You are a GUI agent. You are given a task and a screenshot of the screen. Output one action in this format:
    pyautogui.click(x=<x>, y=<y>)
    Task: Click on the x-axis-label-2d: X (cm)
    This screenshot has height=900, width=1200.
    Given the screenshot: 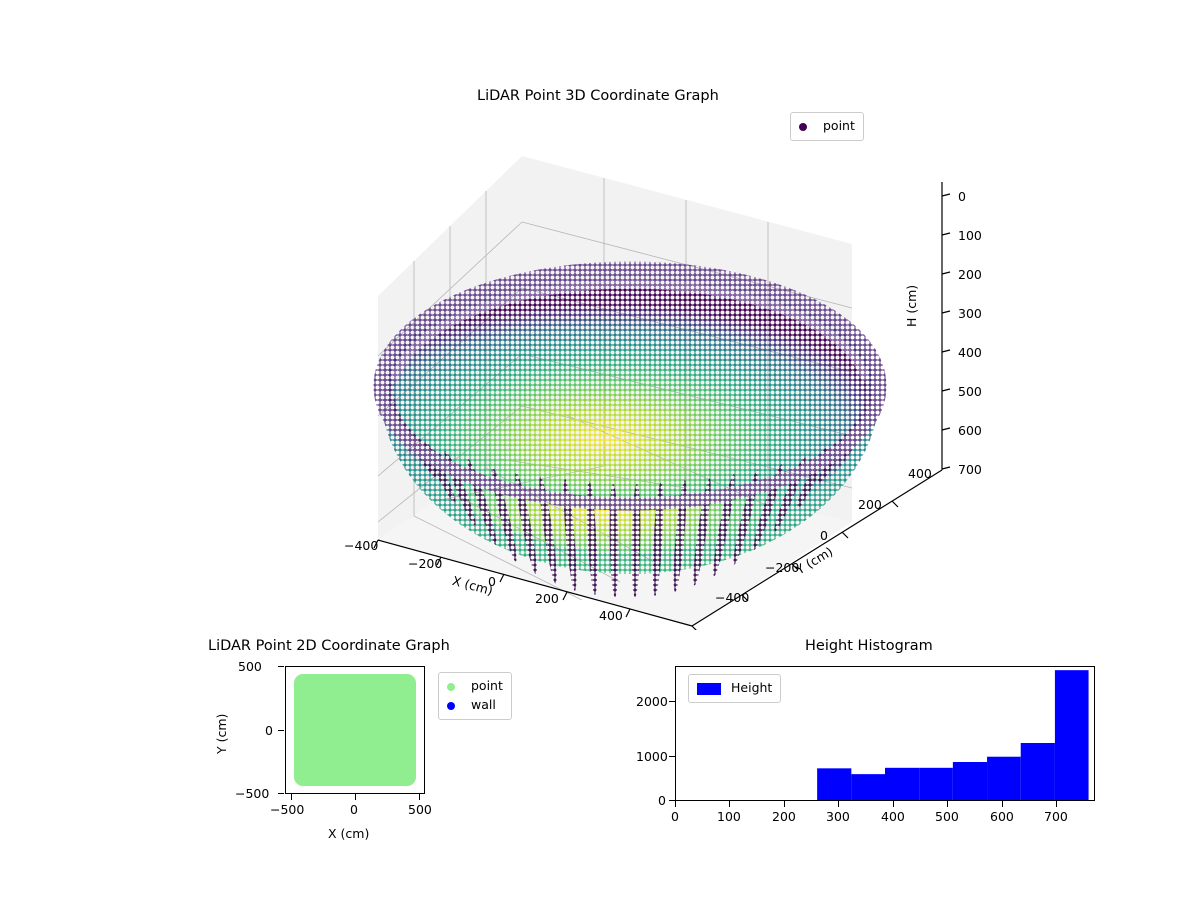 What is the action you would take?
    pyautogui.click(x=349, y=833)
    